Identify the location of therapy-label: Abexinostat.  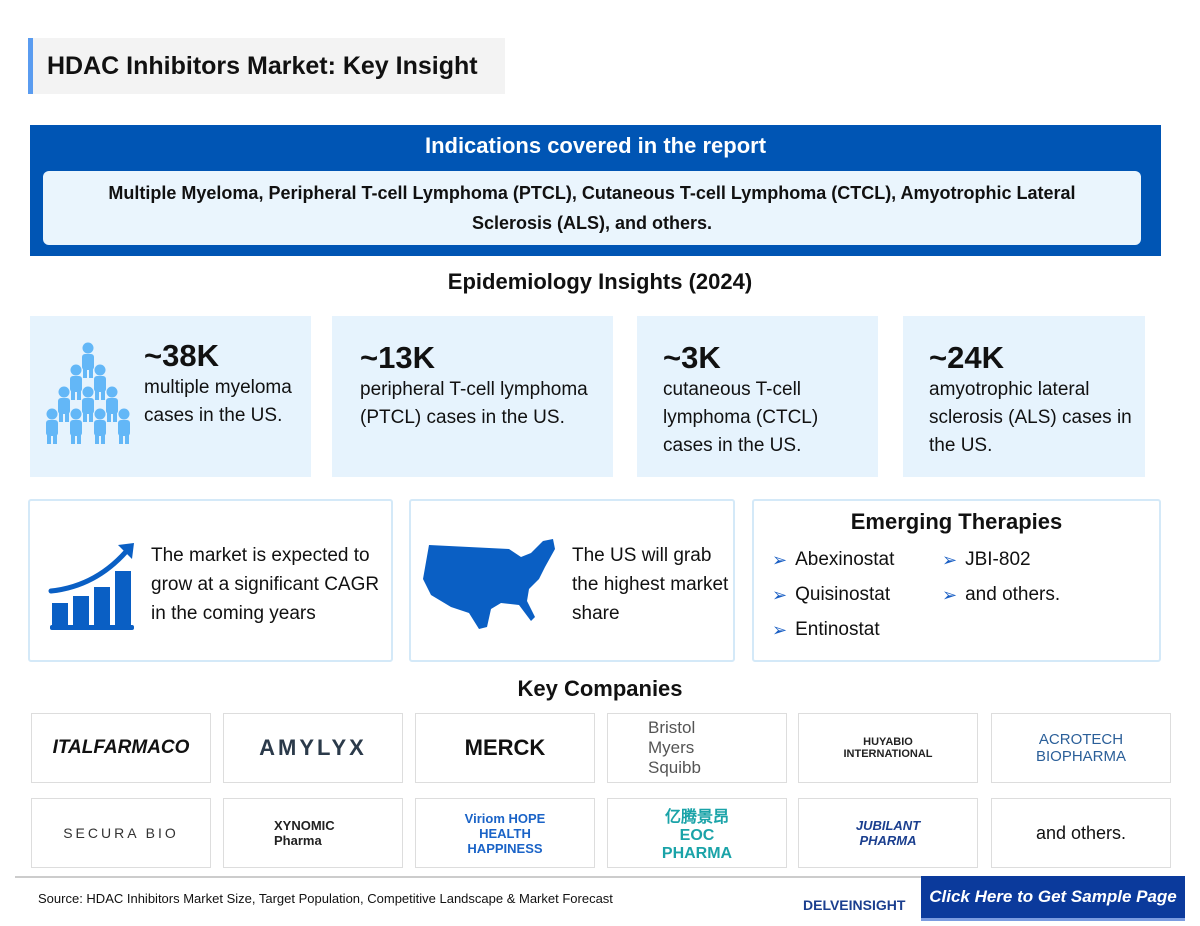
(845, 559).